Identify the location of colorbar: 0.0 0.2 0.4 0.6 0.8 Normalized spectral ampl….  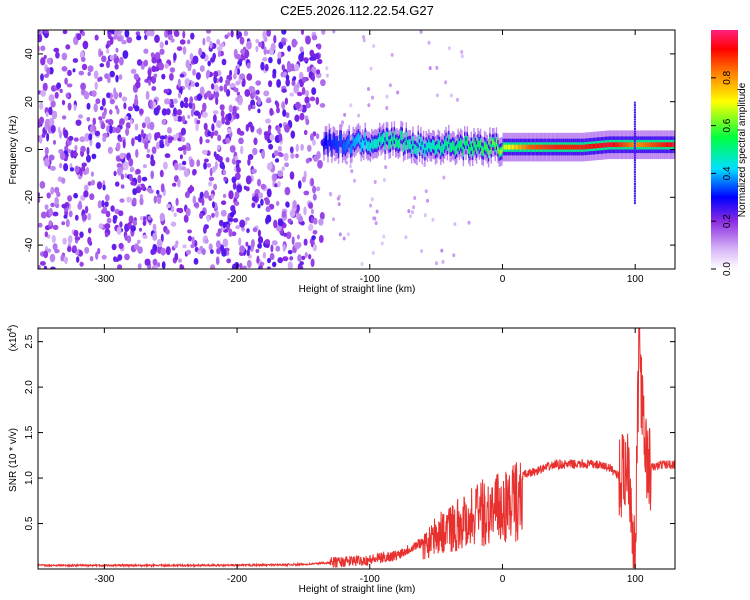
(729, 153).